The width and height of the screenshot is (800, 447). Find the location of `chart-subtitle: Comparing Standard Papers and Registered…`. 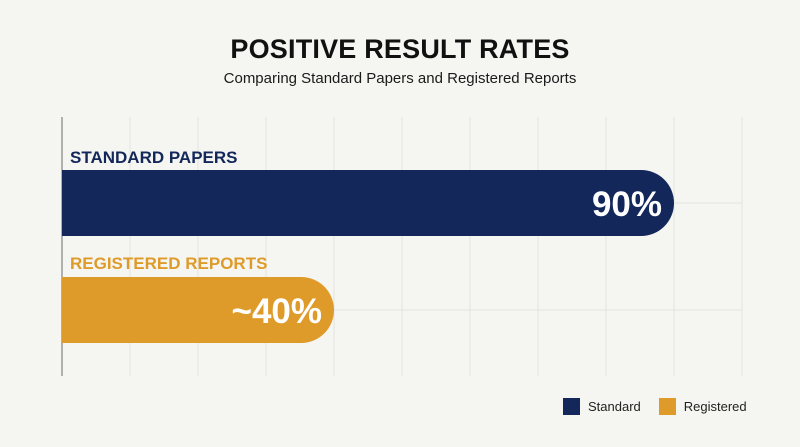

chart-subtitle: Comparing Standard Papers and Registered… is located at coordinates (400, 78).